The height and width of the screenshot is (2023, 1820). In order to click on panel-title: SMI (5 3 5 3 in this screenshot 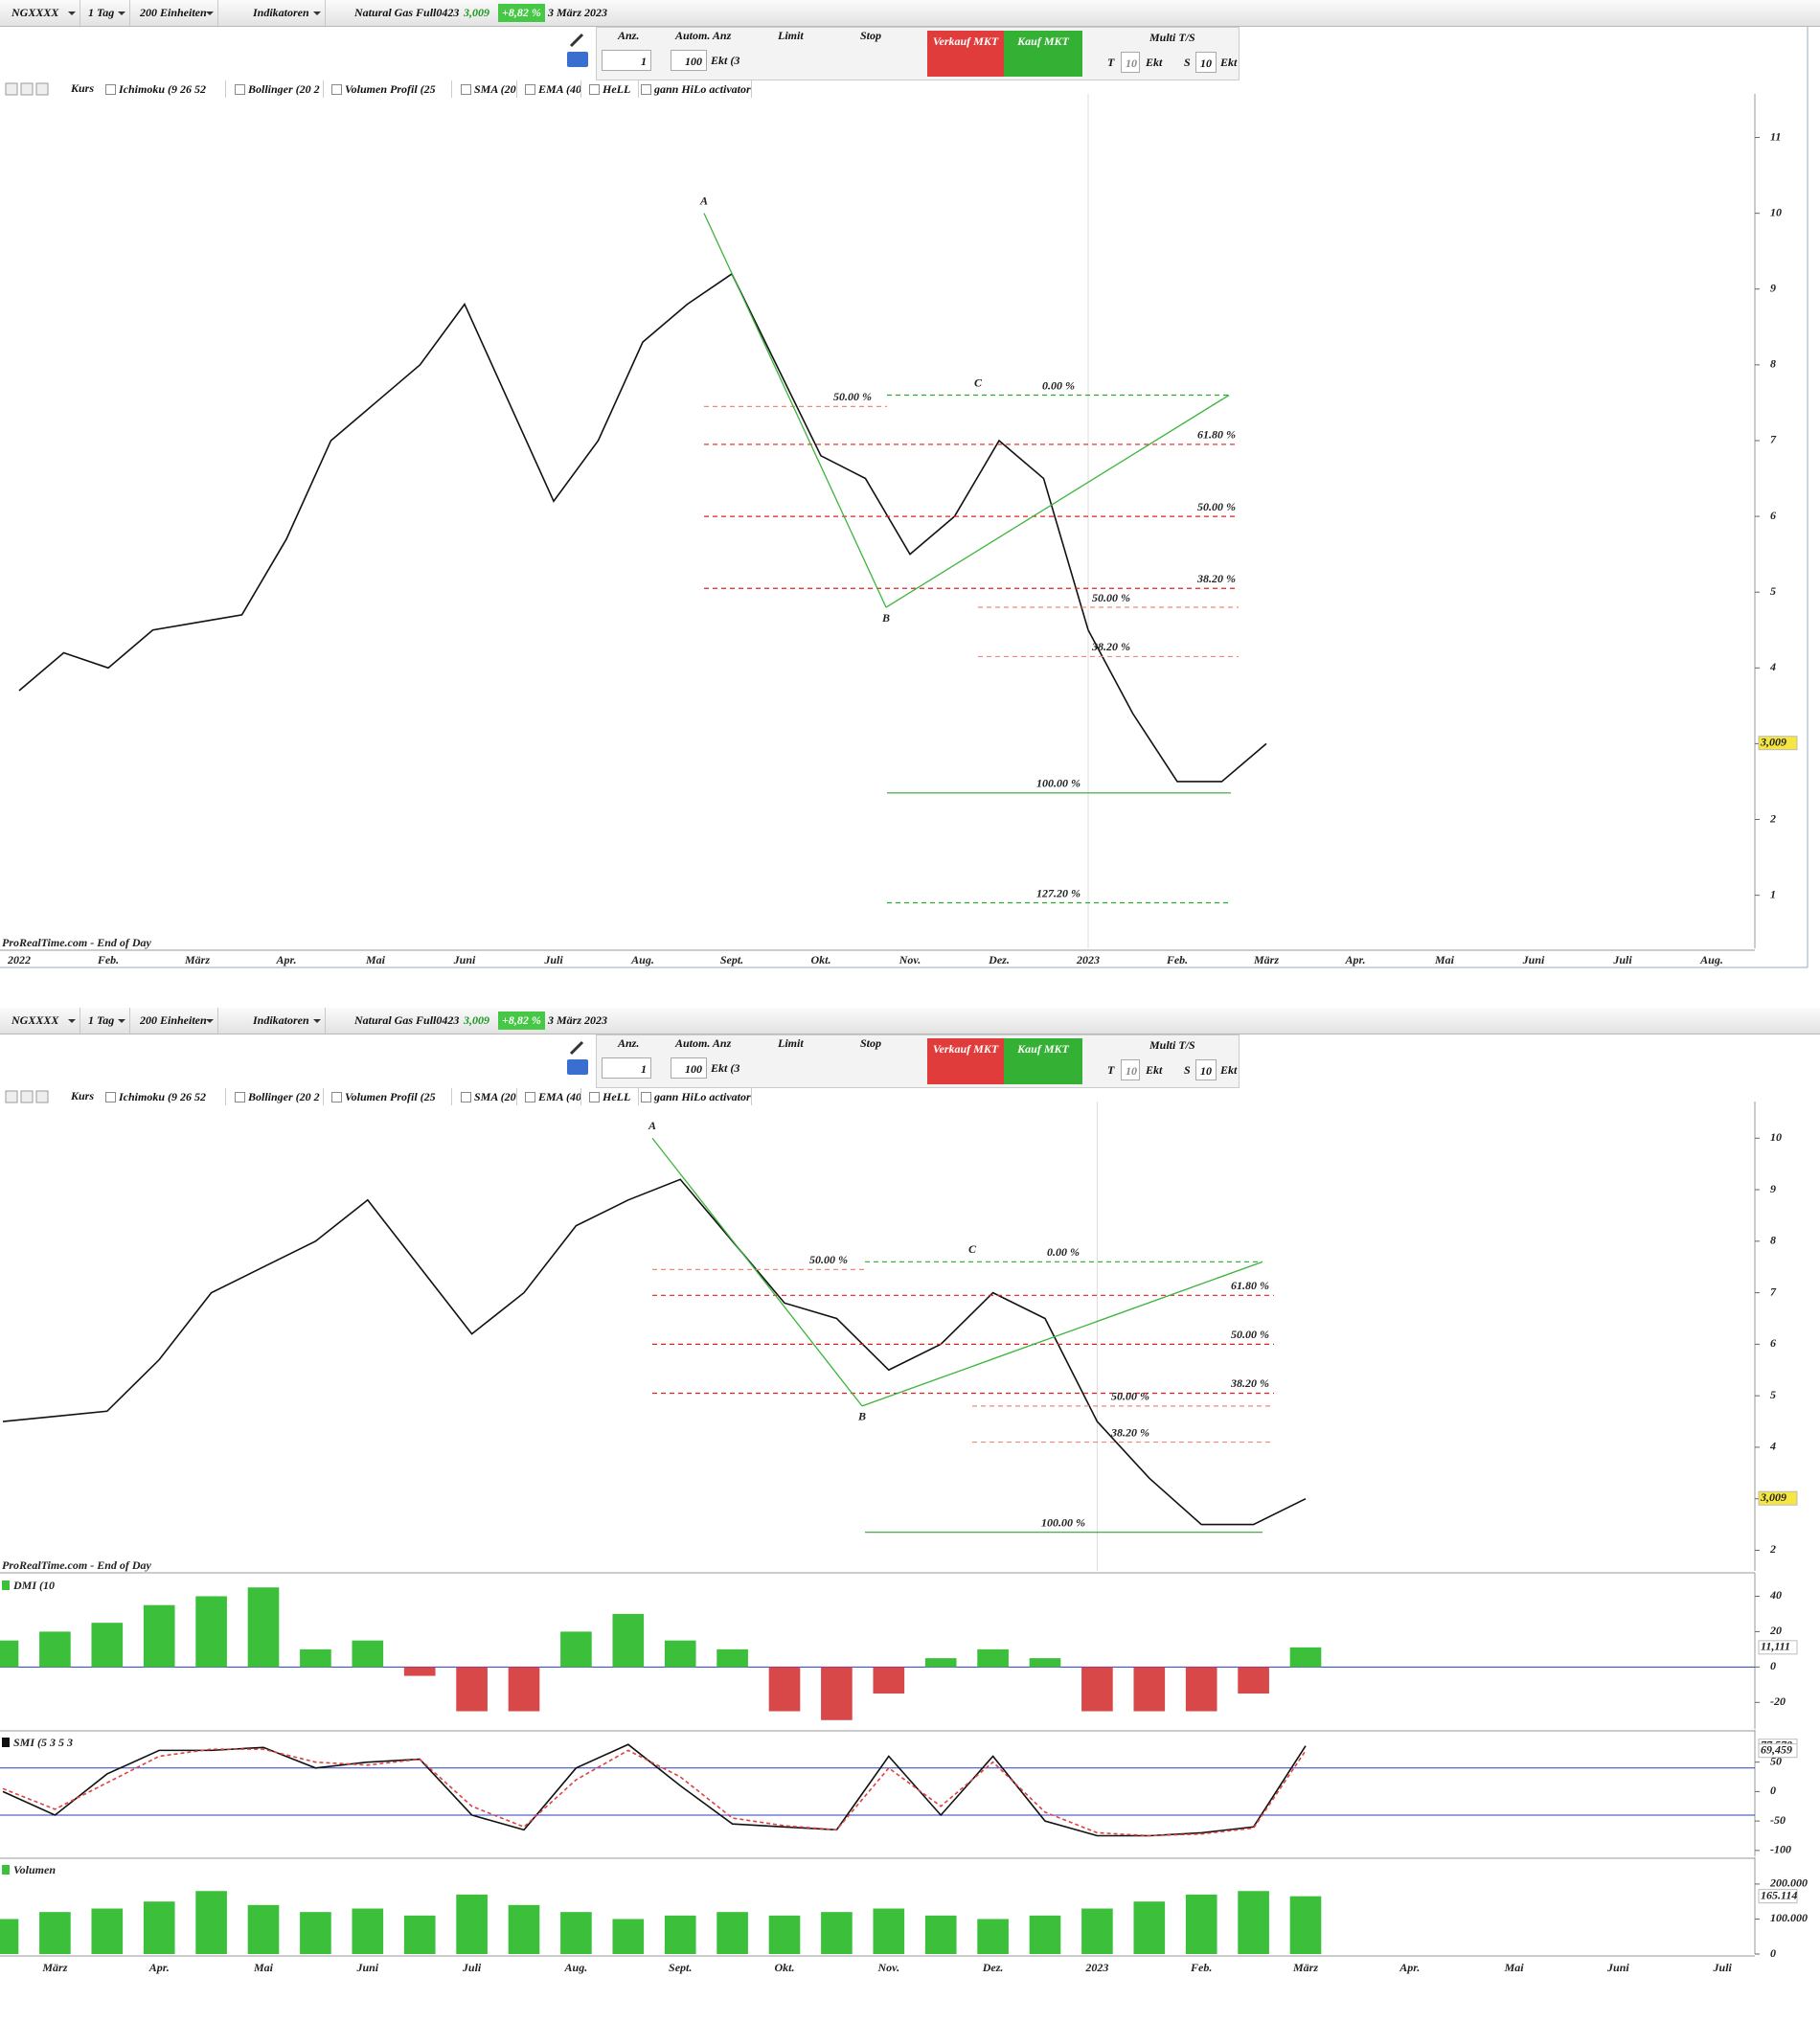, I will do `click(43, 1742)`.